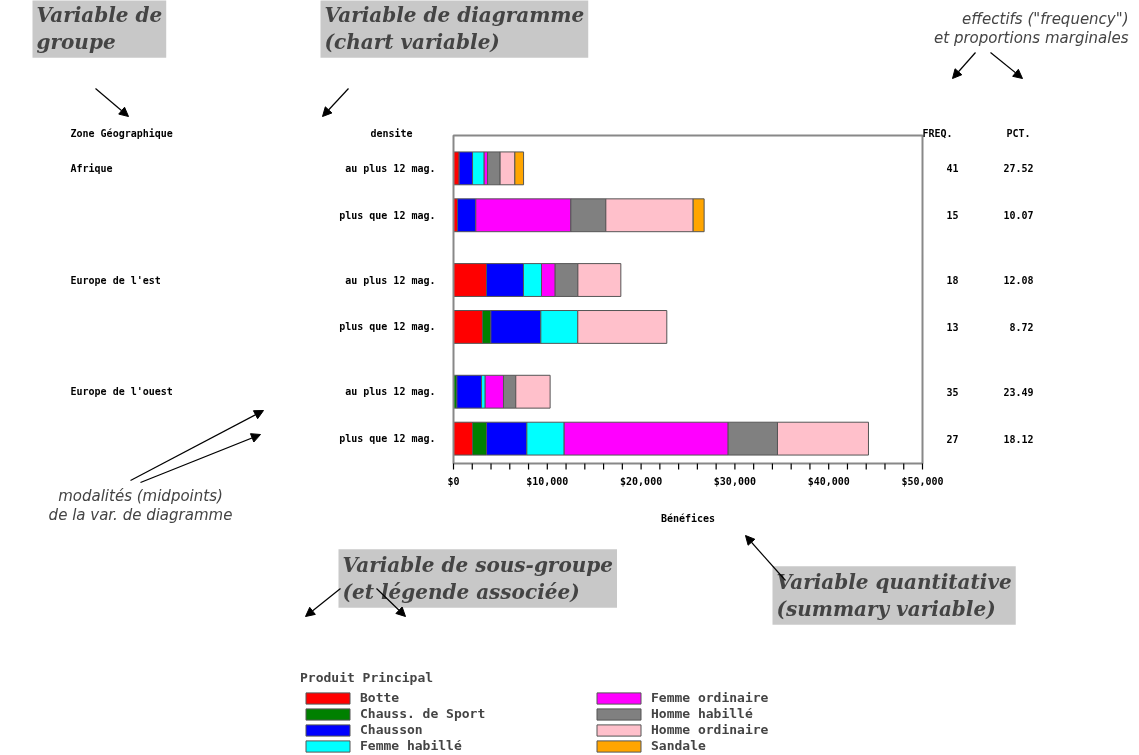 The image size is (1139, 755). What do you see at coordinates (1018, 216) in the screenshot?
I see `text: 10.07` at bounding box center [1018, 216].